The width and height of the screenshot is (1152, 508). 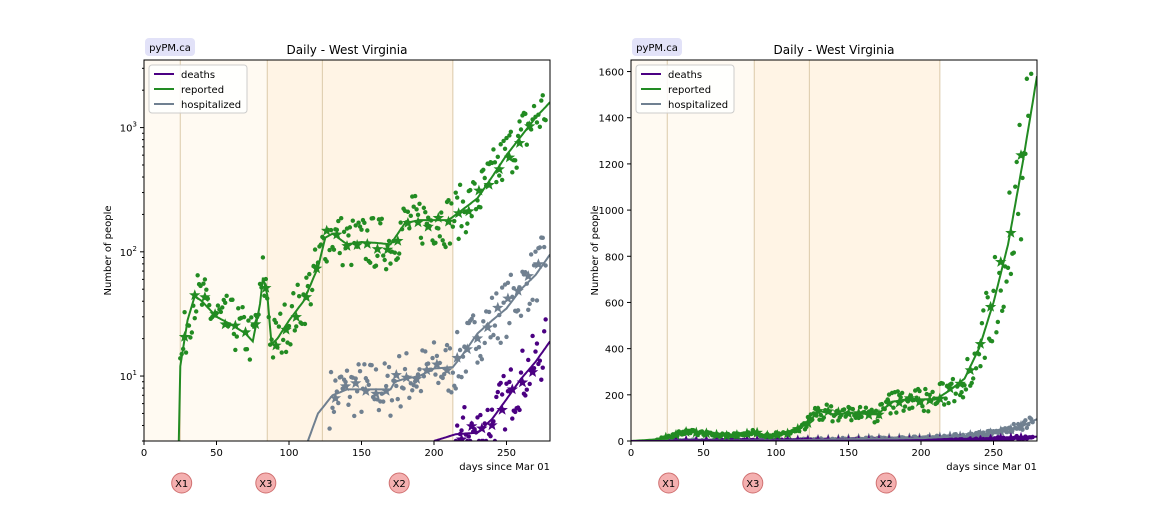 What do you see at coordinates (433, 453) in the screenshot?
I see `x-tick-label: 200` at bounding box center [433, 453].